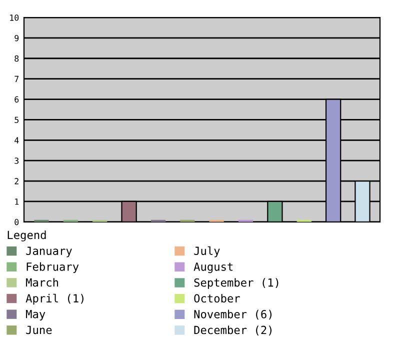 Image resolution: width=400 pixels, height=350 pixels. I want to click on y-tick-label: 5, so click(16, 120).